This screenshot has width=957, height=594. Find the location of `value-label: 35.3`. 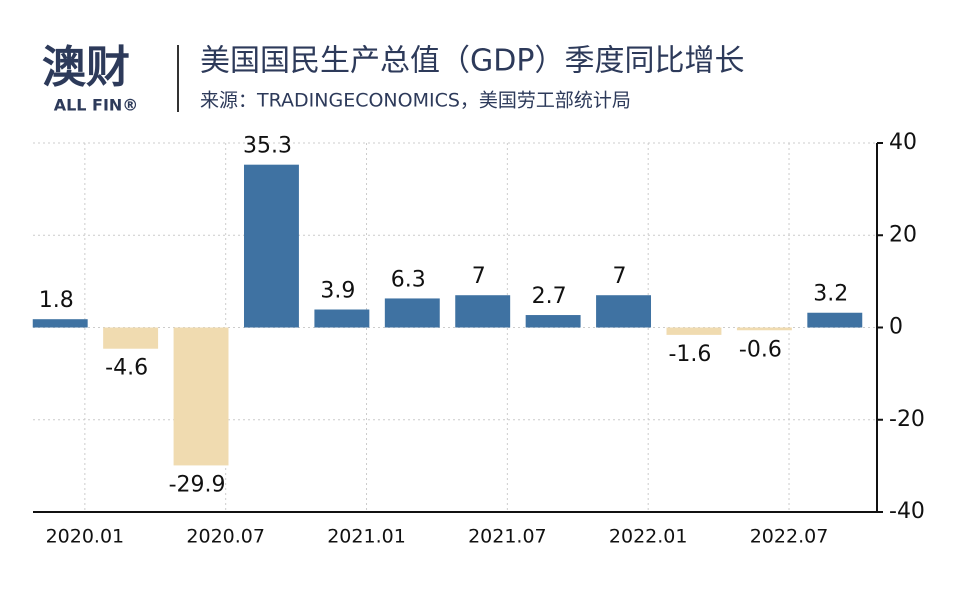

value-label: 35.3 is located at coordinates (267, 146).